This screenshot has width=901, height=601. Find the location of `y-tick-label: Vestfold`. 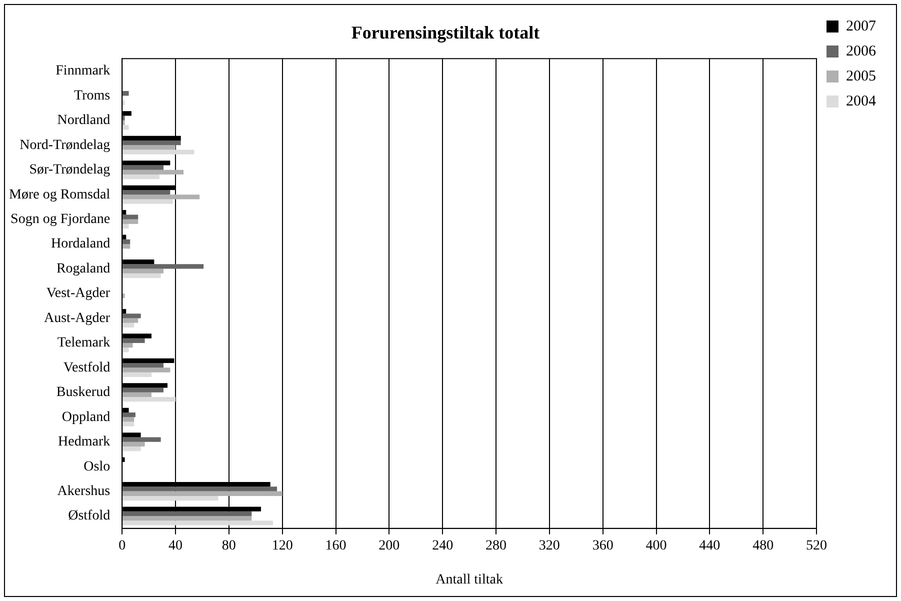

y-tick-label: Vestfold is located at coordinates (86, 368).